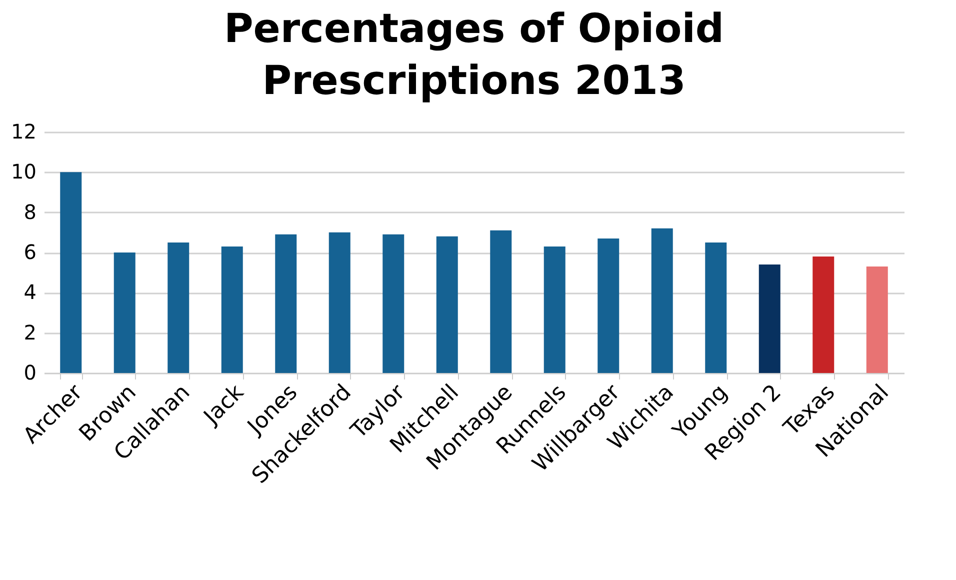 This screenshot has height=580, width=956. What do you see at coordinates (474, 29) in the screenshot?
I see `text: Percentages of Opioid` at bounding box center [474, 29].